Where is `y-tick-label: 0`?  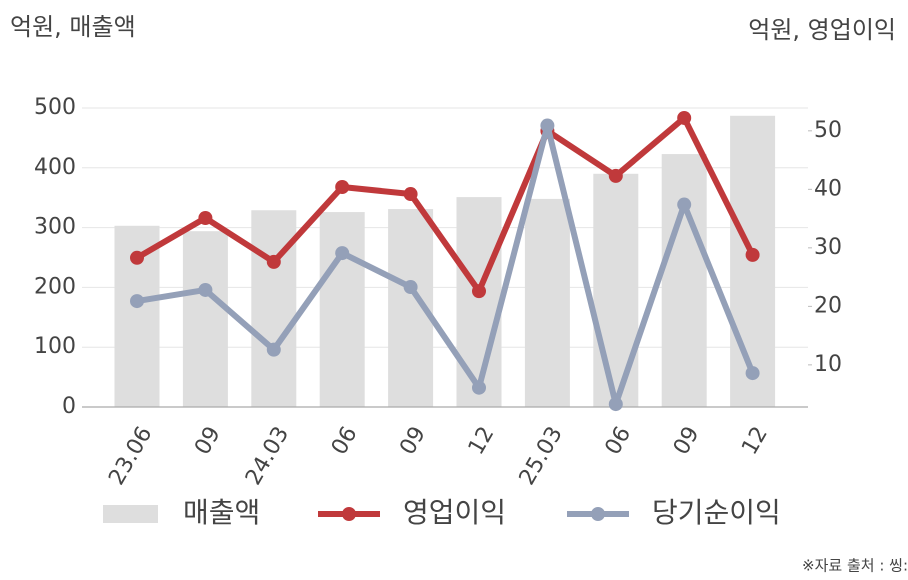 y-tick-label: 0 is located at coordinates (69, 406).